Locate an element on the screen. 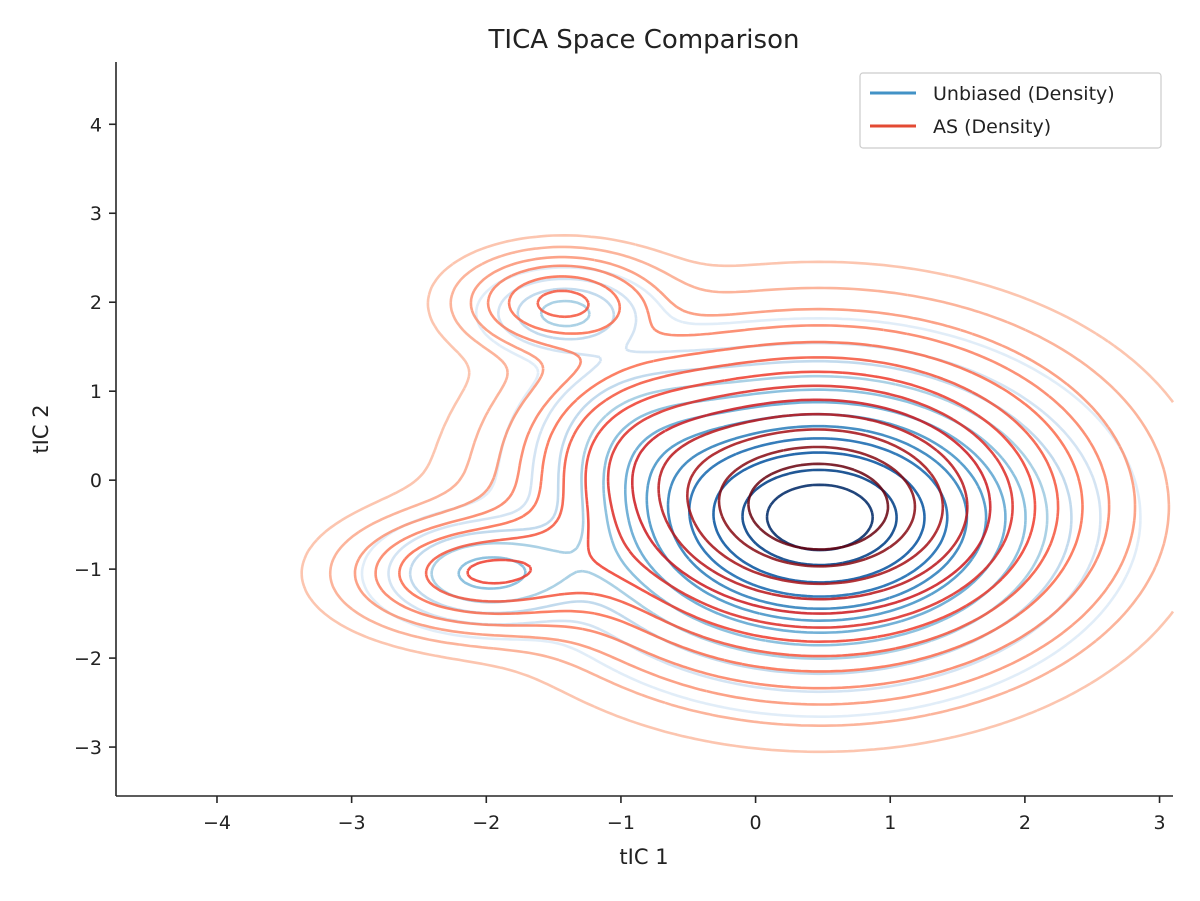 The height and width of the screenshot is (901, 1200). y-tick-label: −2 is located at coordinates (88, 659).